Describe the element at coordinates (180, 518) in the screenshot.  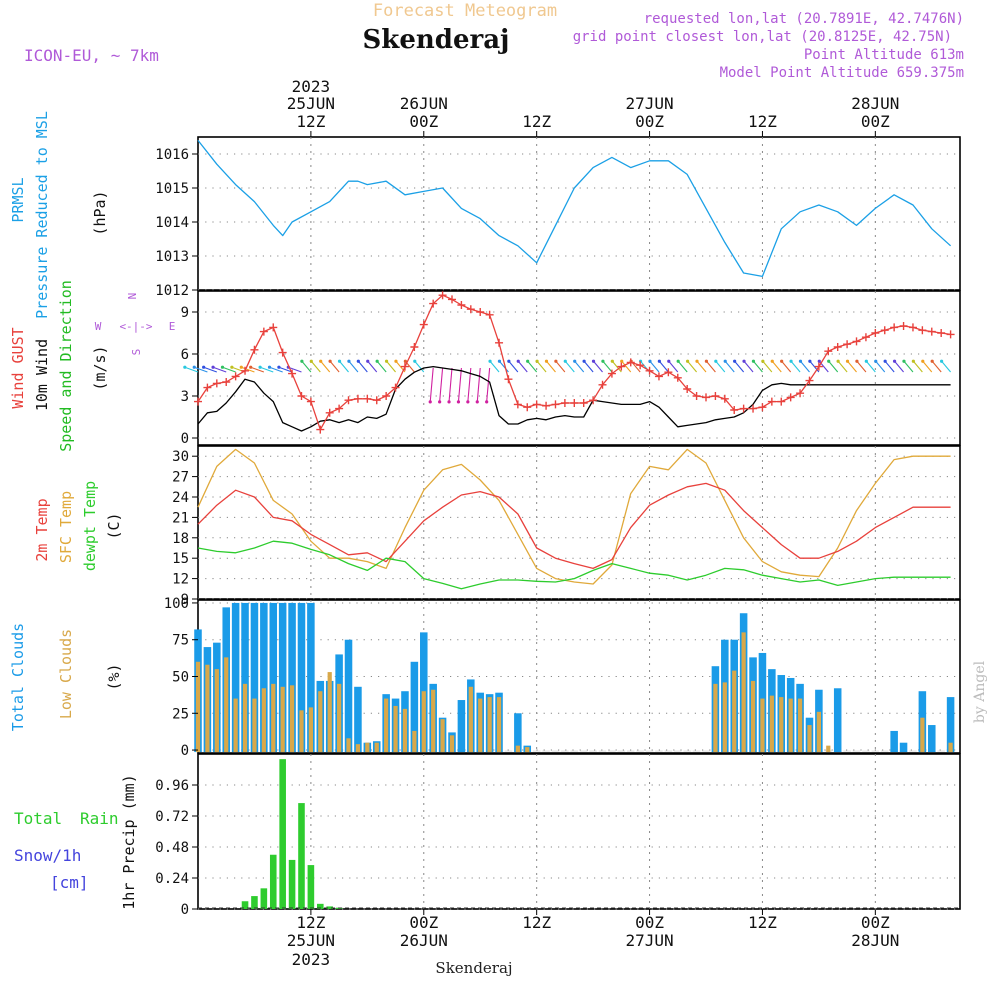
I see `temp-ytick-label: 21` at that location.